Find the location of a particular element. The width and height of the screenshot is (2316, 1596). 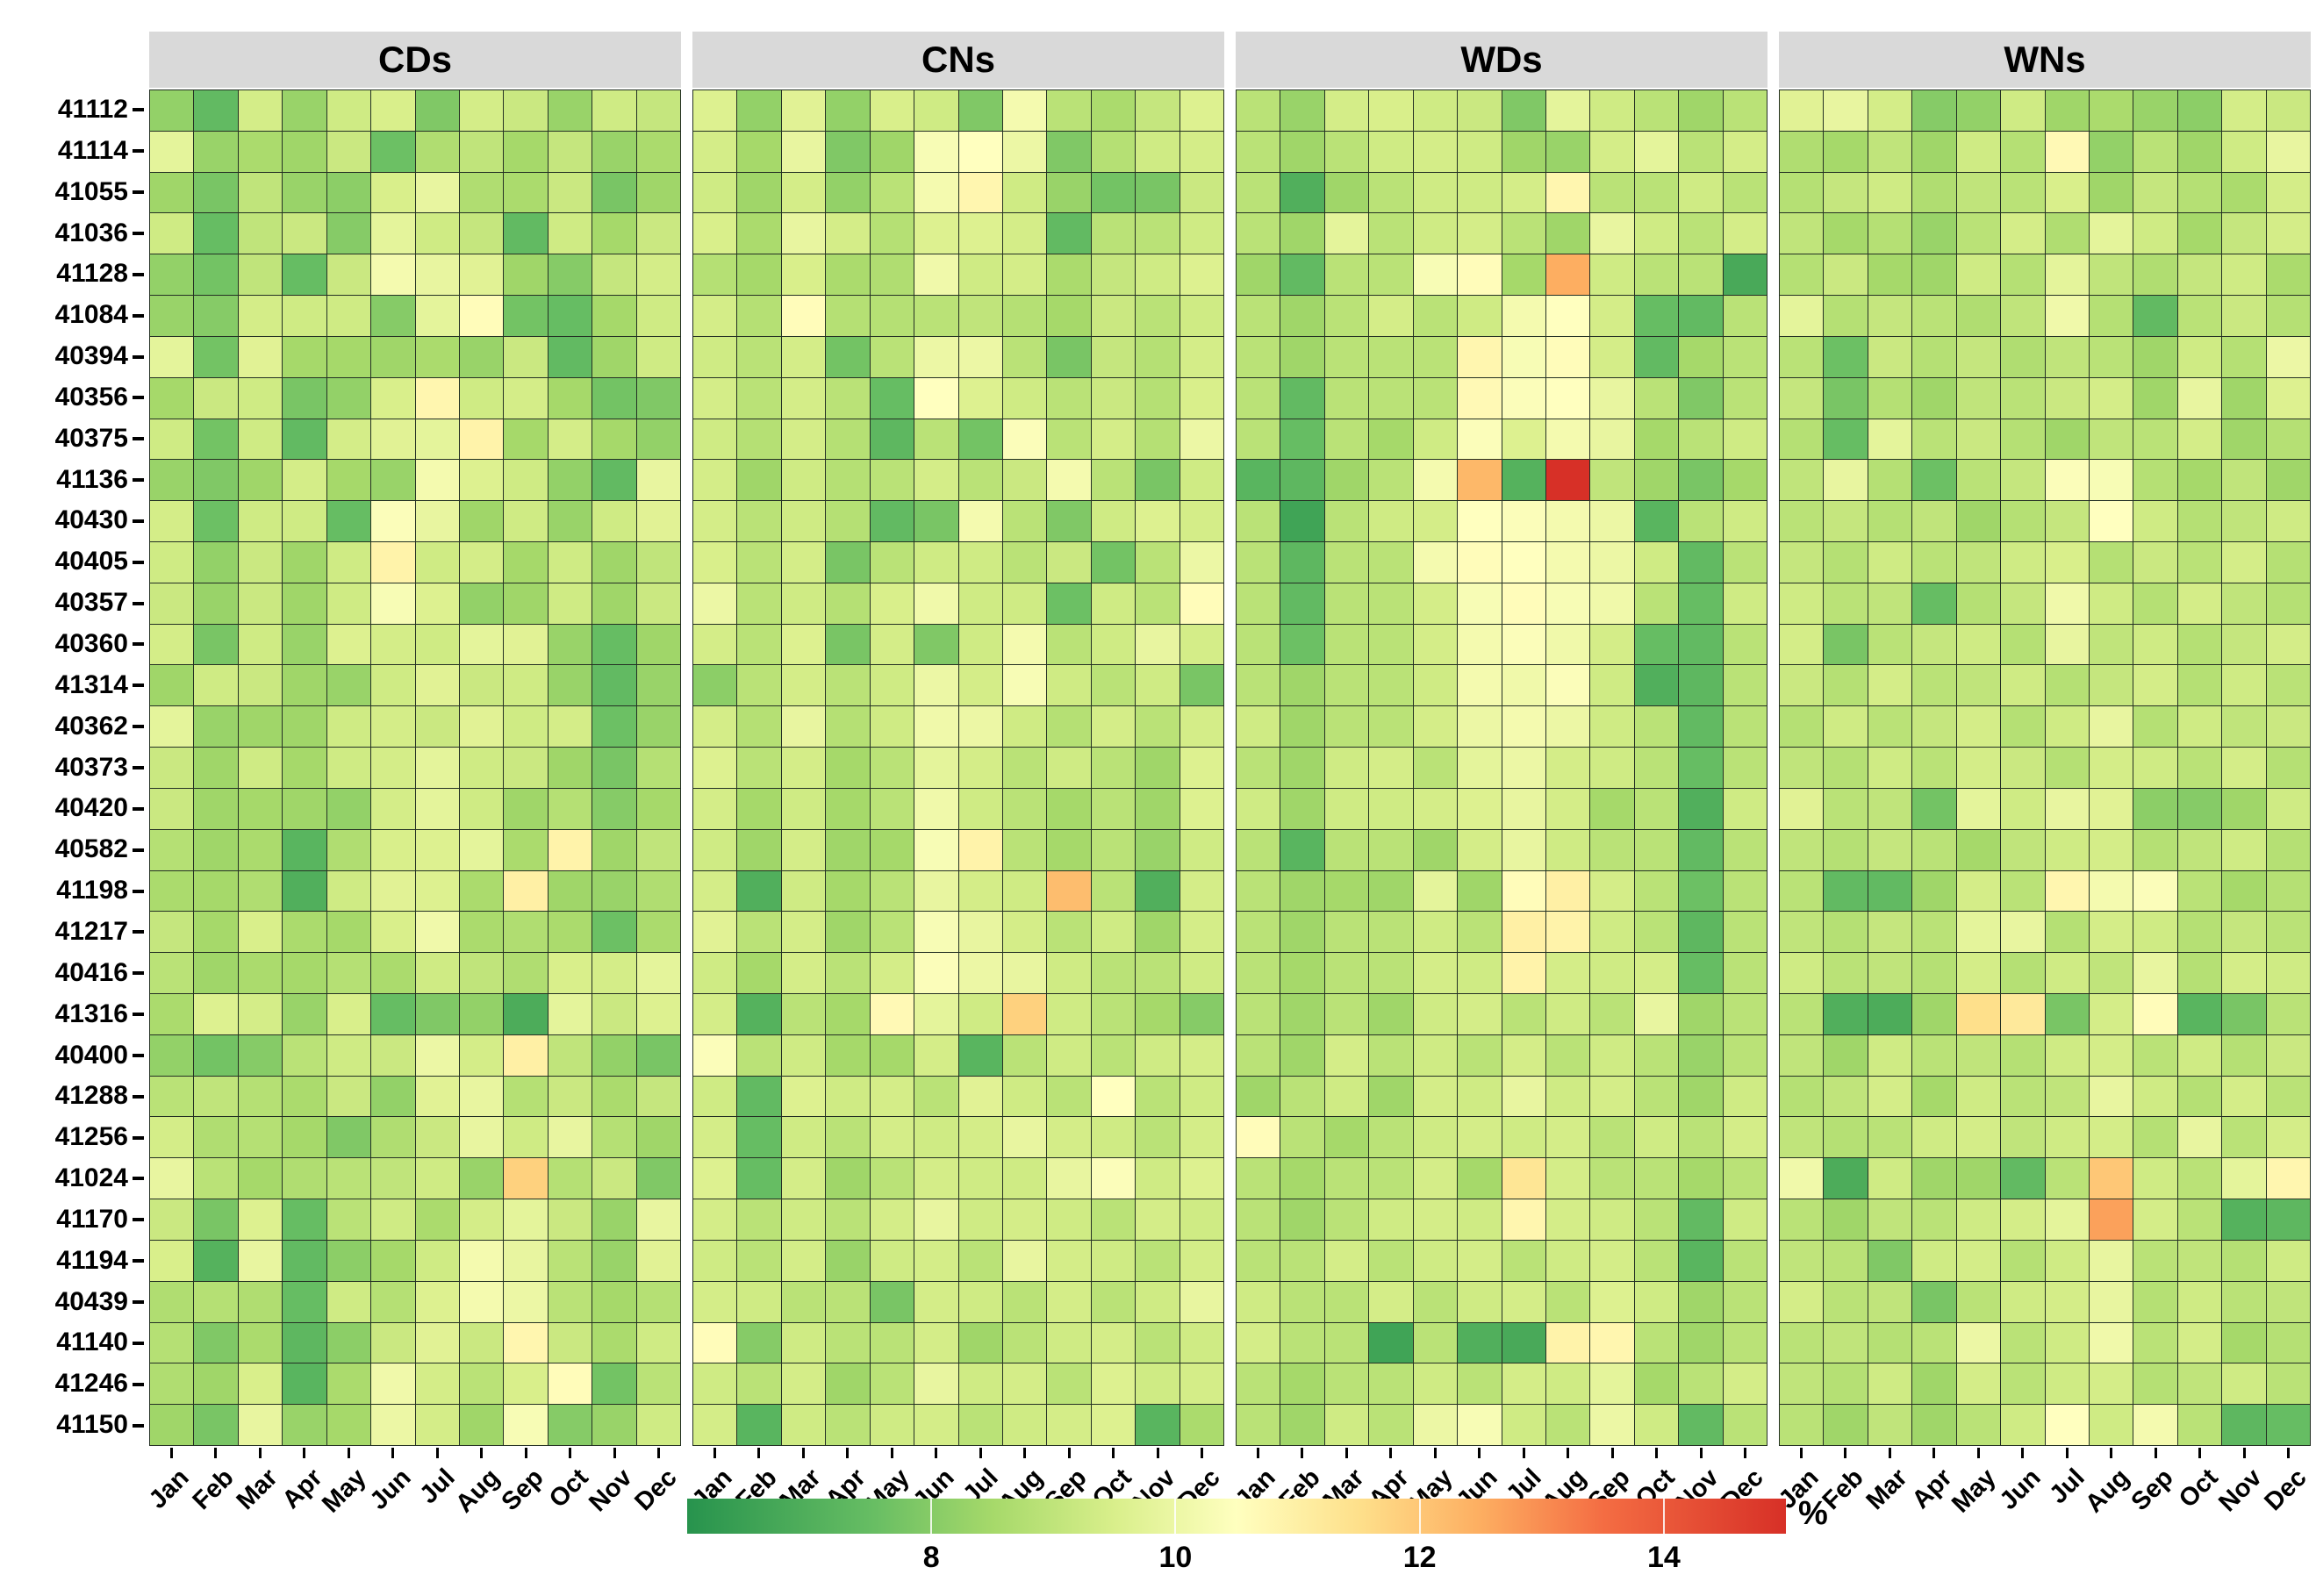

facet-strip: WDs is located at coordinates (1501, 60).